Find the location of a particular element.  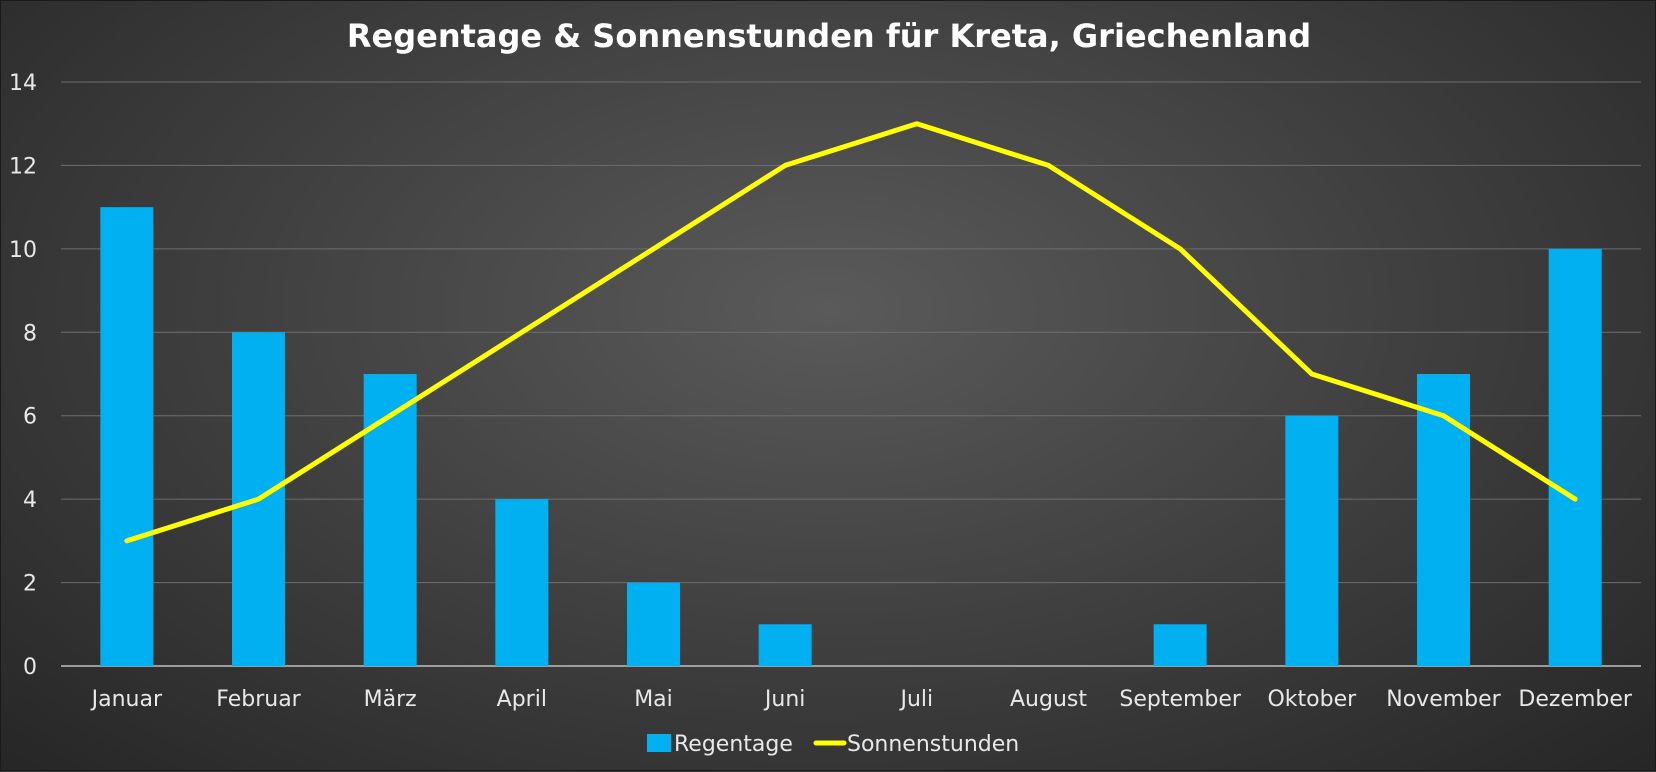

x-tick-label: Juli is located at coordinates (916, 699).